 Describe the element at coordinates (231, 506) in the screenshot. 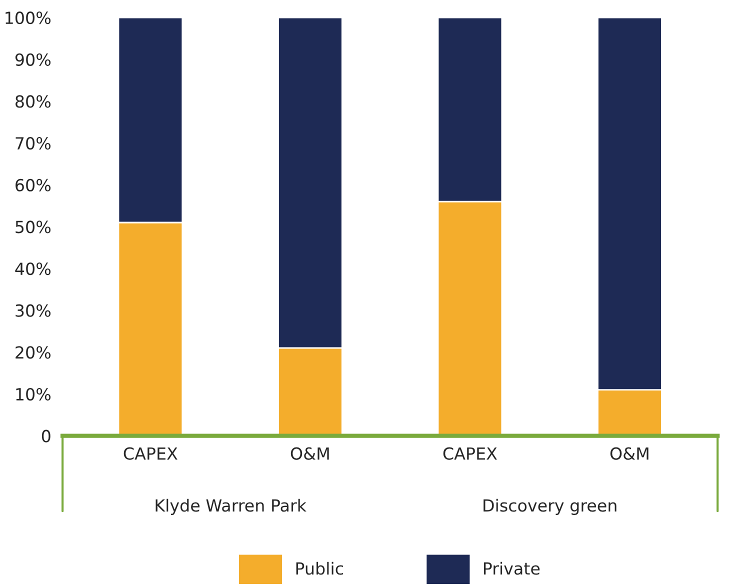

I see `text: Klyde Warren Park` at that location.